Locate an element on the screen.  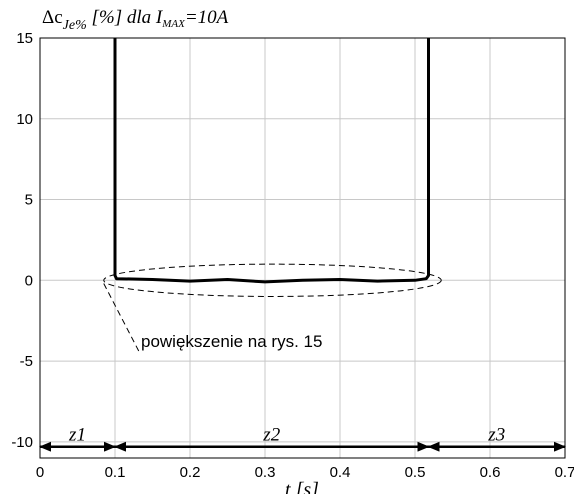
x-tick-label: 0.2 is located at coordinates (190, 472).